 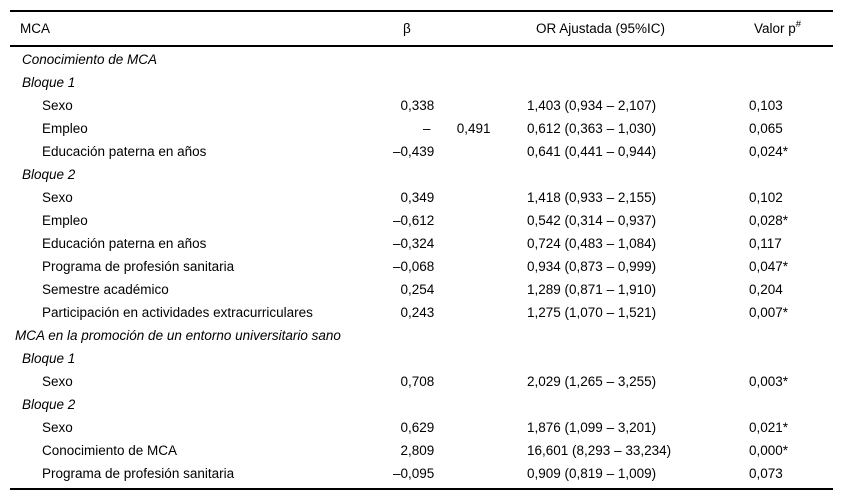 I want to click on beta-value: –0,439, so click(x=414, y=151).